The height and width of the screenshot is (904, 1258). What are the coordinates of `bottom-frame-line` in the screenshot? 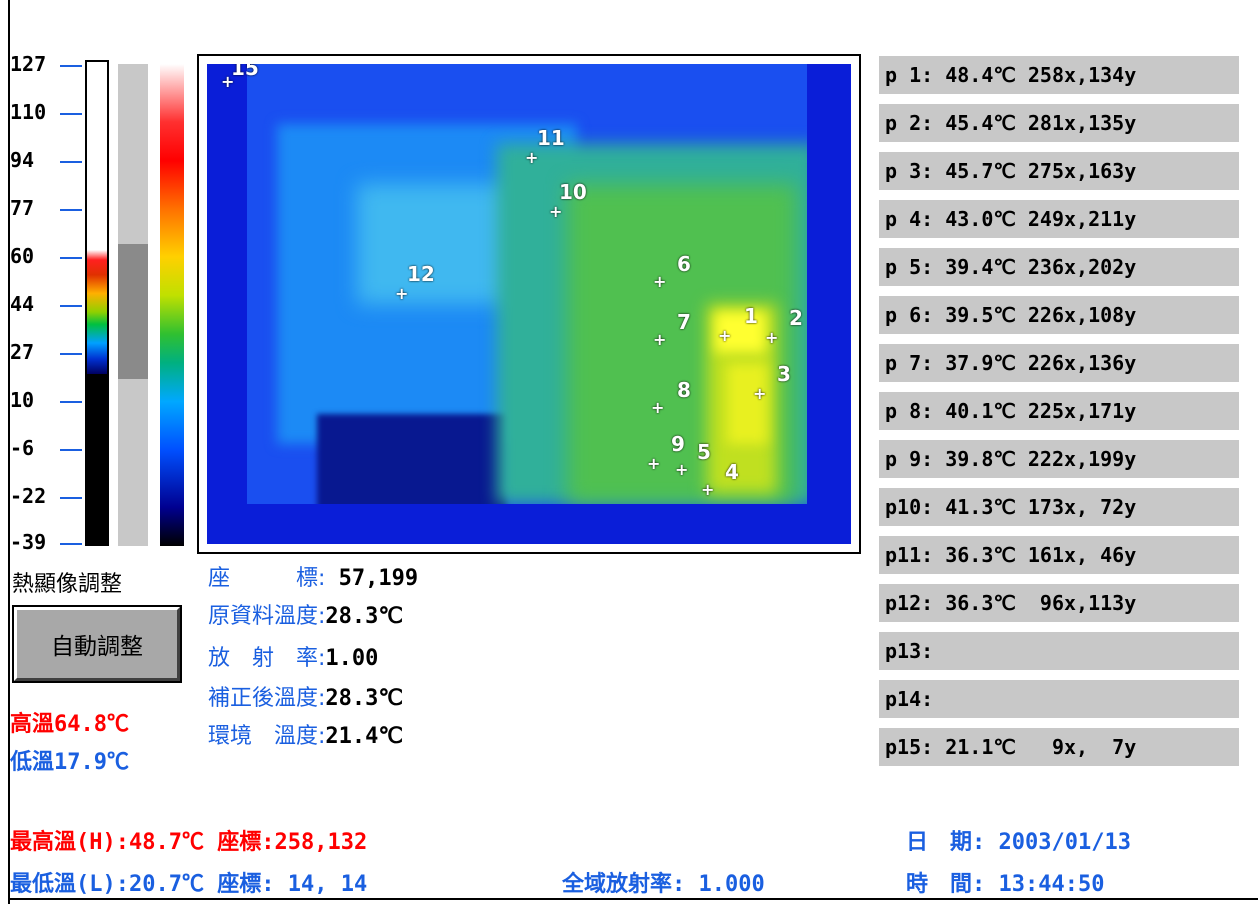 It's located at (633, 899).